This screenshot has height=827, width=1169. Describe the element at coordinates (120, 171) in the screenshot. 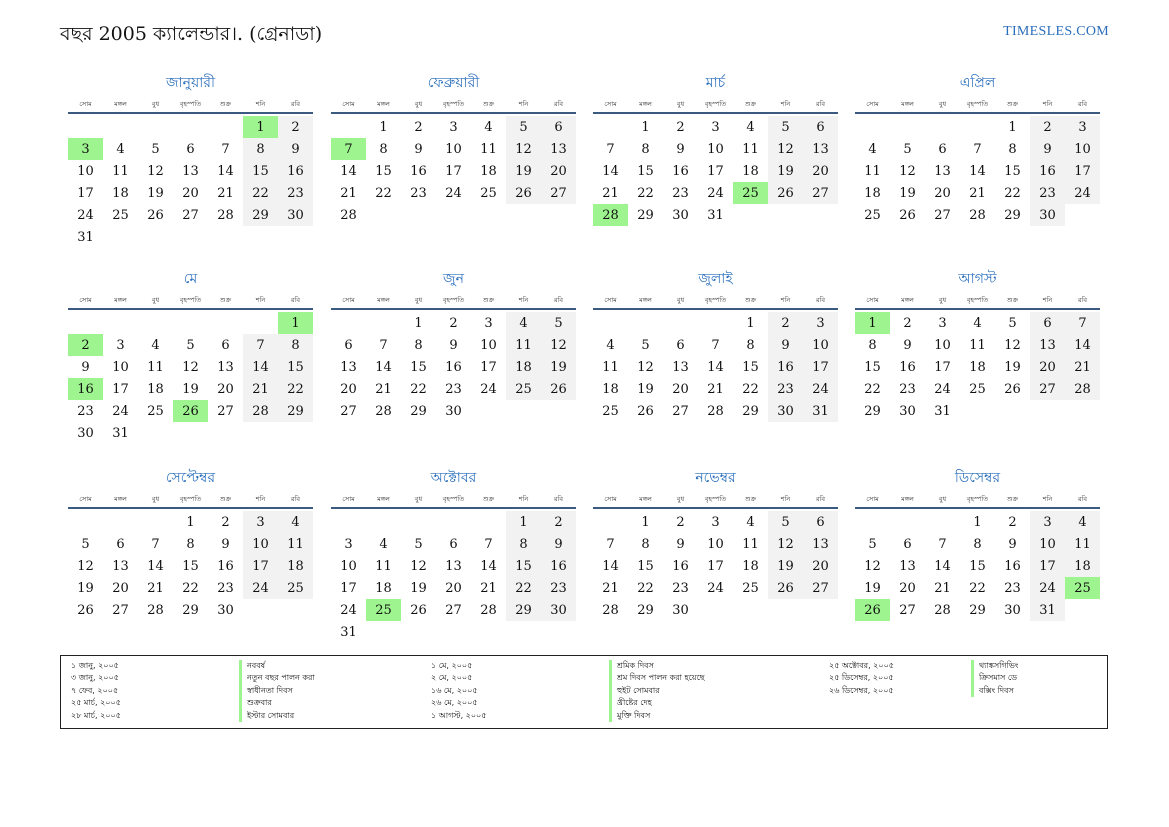

I see `day-cell: 11` at that location.